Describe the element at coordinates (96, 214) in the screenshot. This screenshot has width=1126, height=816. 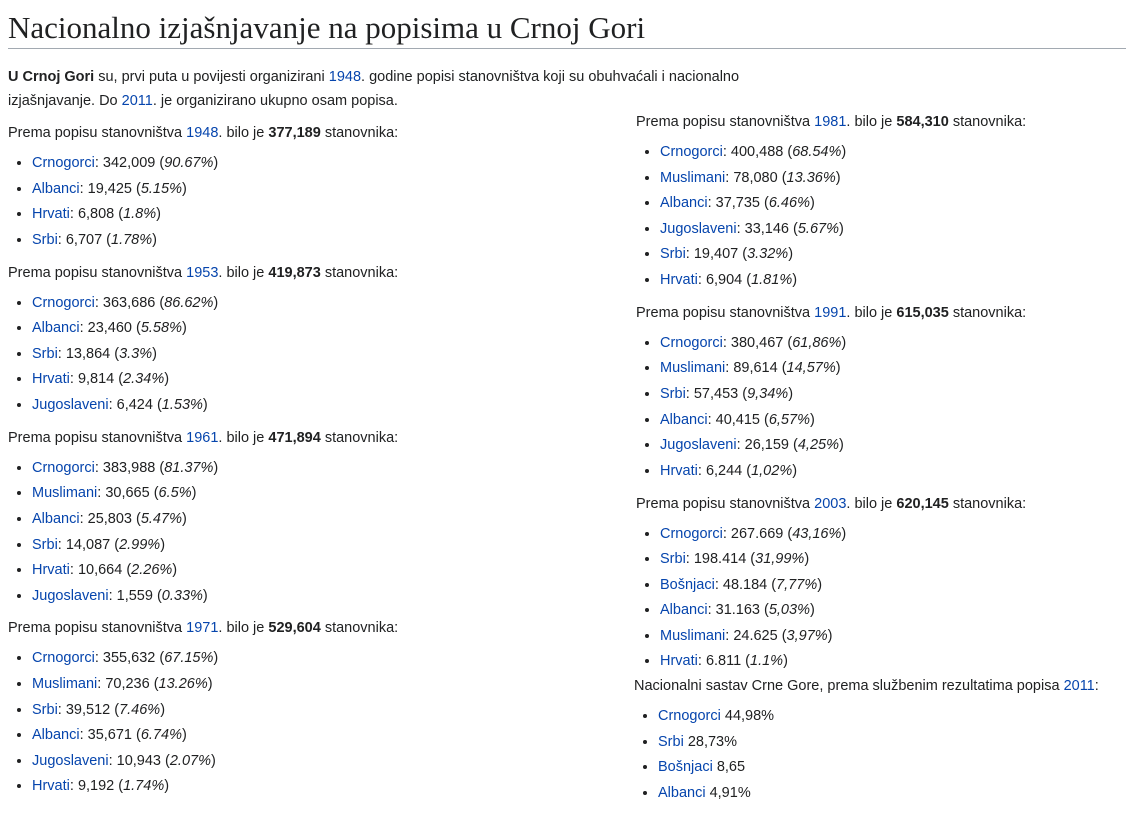
I see `count: 6,808` at that location.